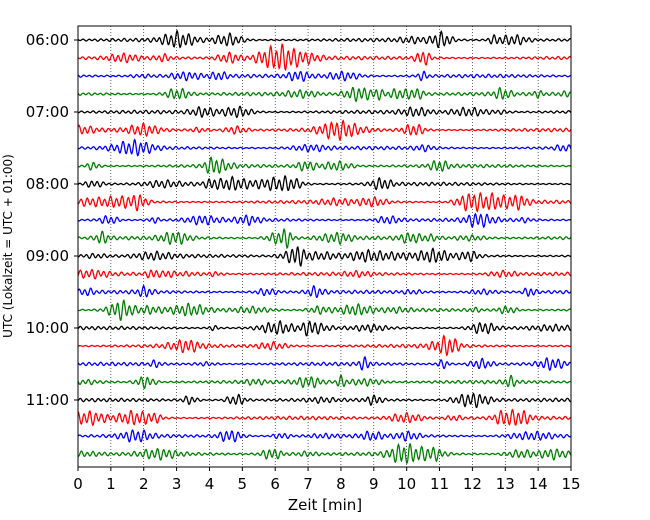 This screenshot has height=520, width=650. Describe the element at coordinates (47, 256) in the screenshot. I see `y-tick-label: 09:00` at that location.